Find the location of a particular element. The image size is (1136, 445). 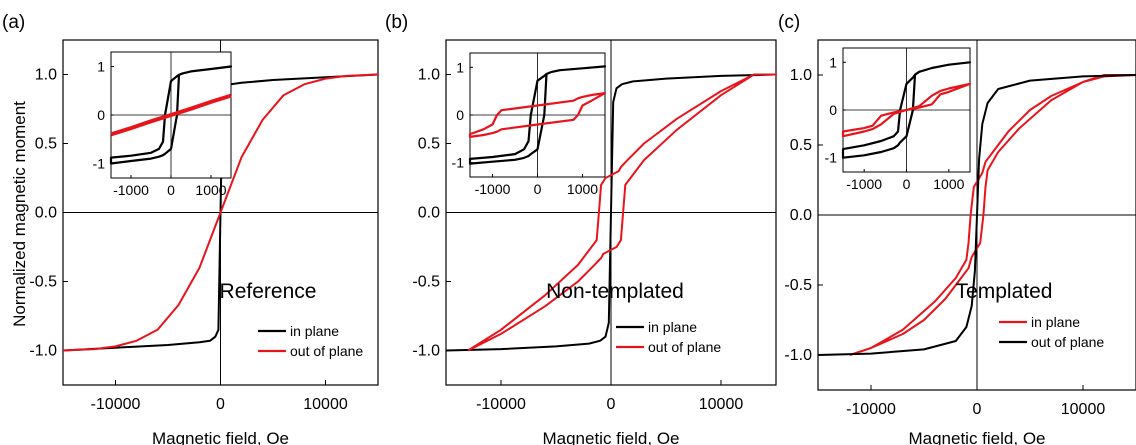

y-axis-label: Normalized magnetic moment is located at coordinates (19, 214).